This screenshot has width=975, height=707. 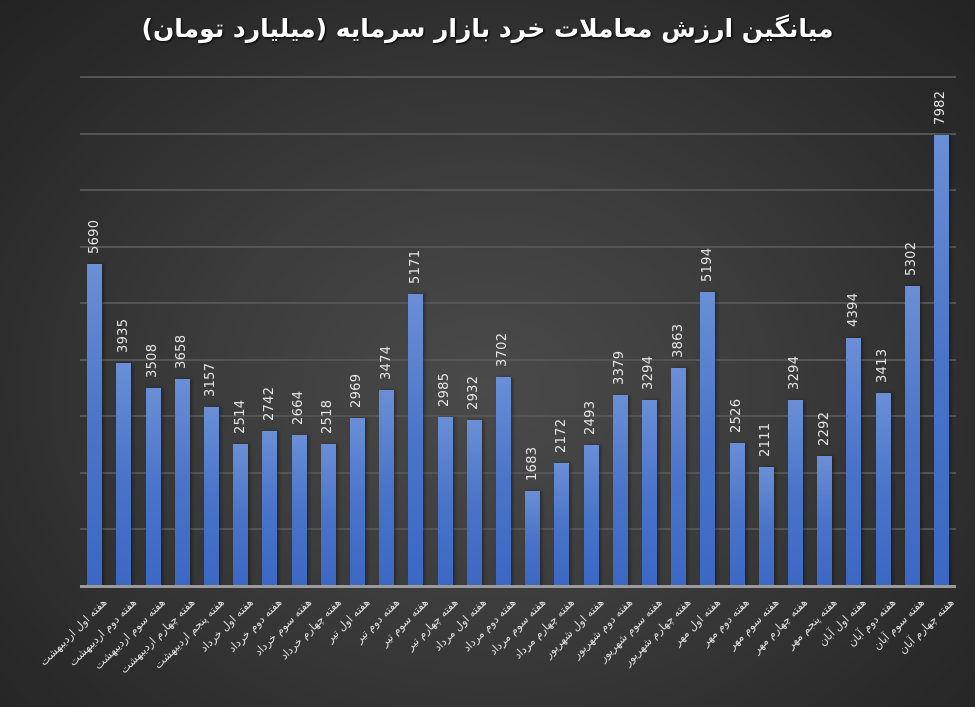 I want to click on data-label: 2493, so click(x=590, y=417).